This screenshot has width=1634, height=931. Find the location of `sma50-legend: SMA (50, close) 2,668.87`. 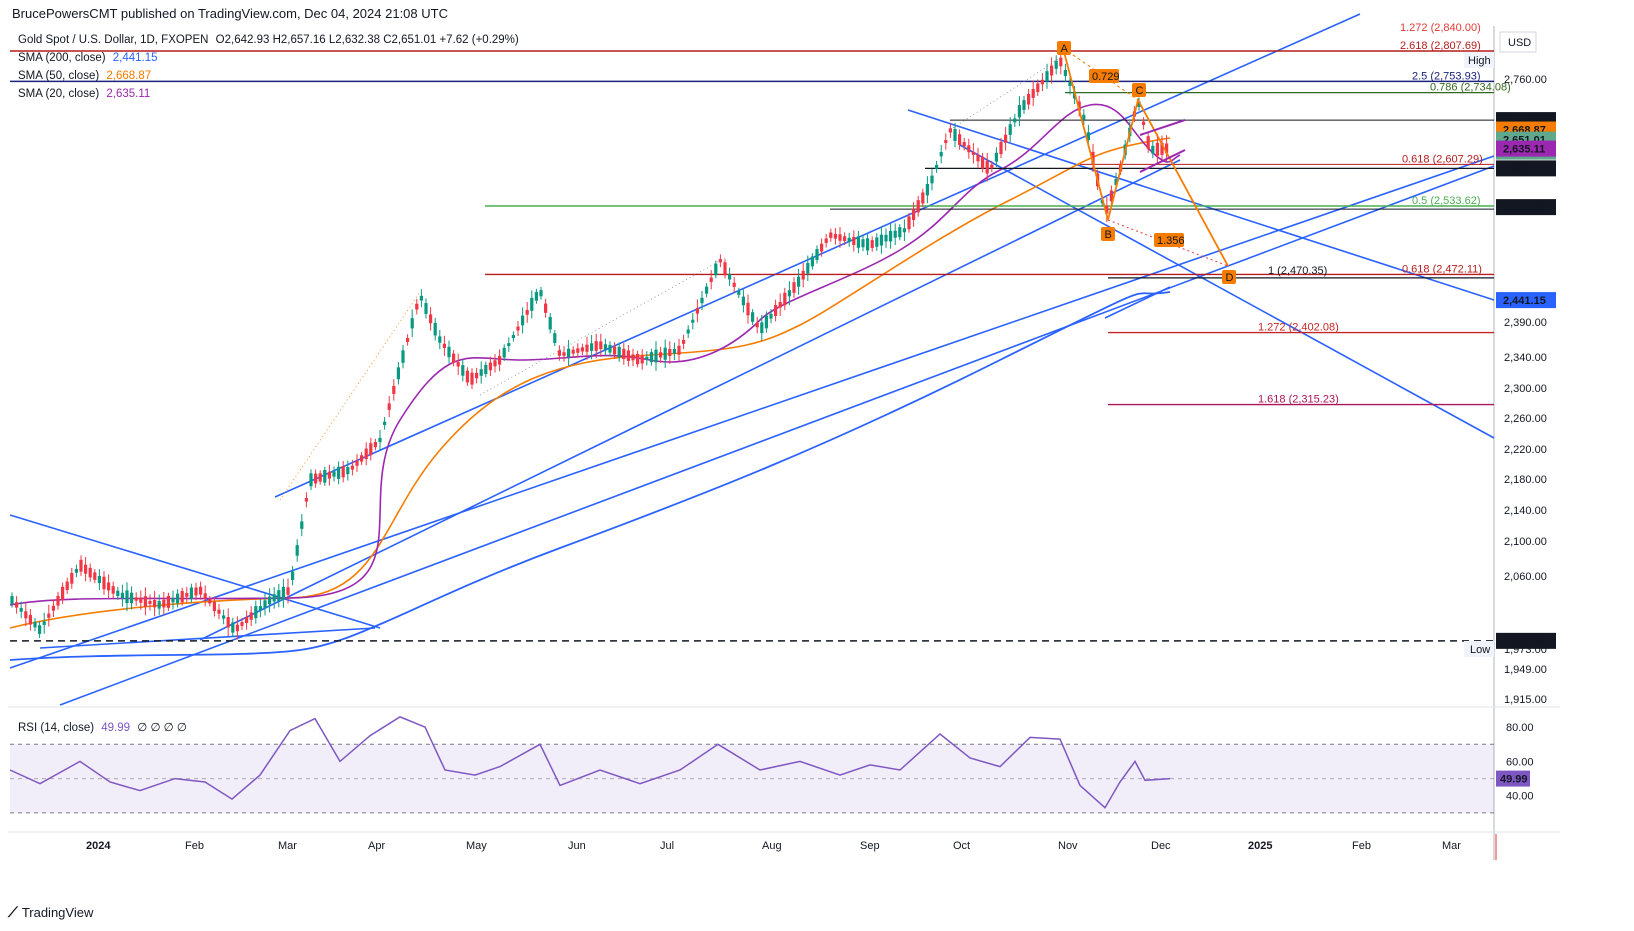

sma50-legend: SMA (50, close) 2,668.87 is located at coordinates (84, 76).